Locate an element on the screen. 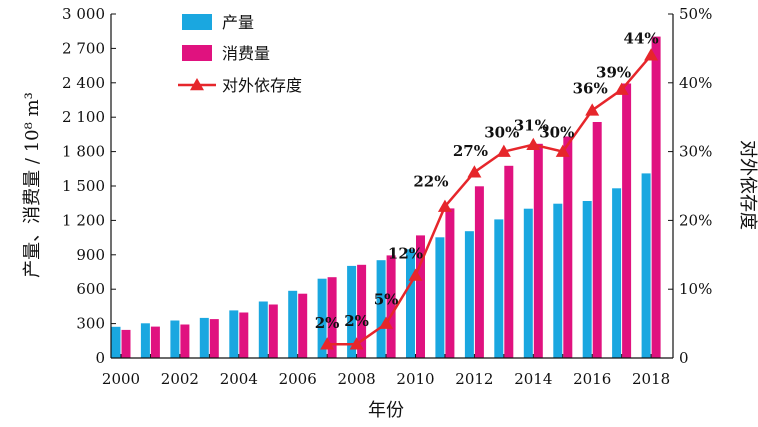  left-tick-label: 2 100 is located at coordinates (83, 117).